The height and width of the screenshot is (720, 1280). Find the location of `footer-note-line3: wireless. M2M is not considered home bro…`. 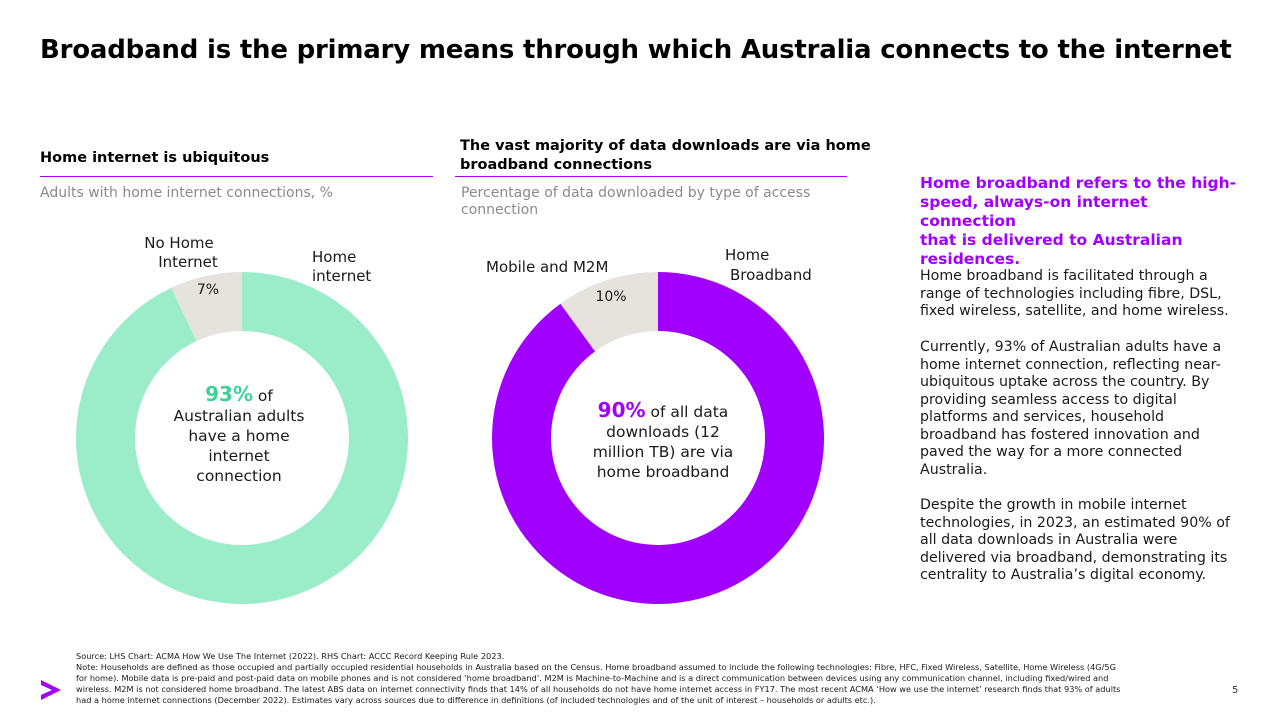

footer-note-line3: wireless. M2M is not considered home bro… is located at coordinates (598, 689).